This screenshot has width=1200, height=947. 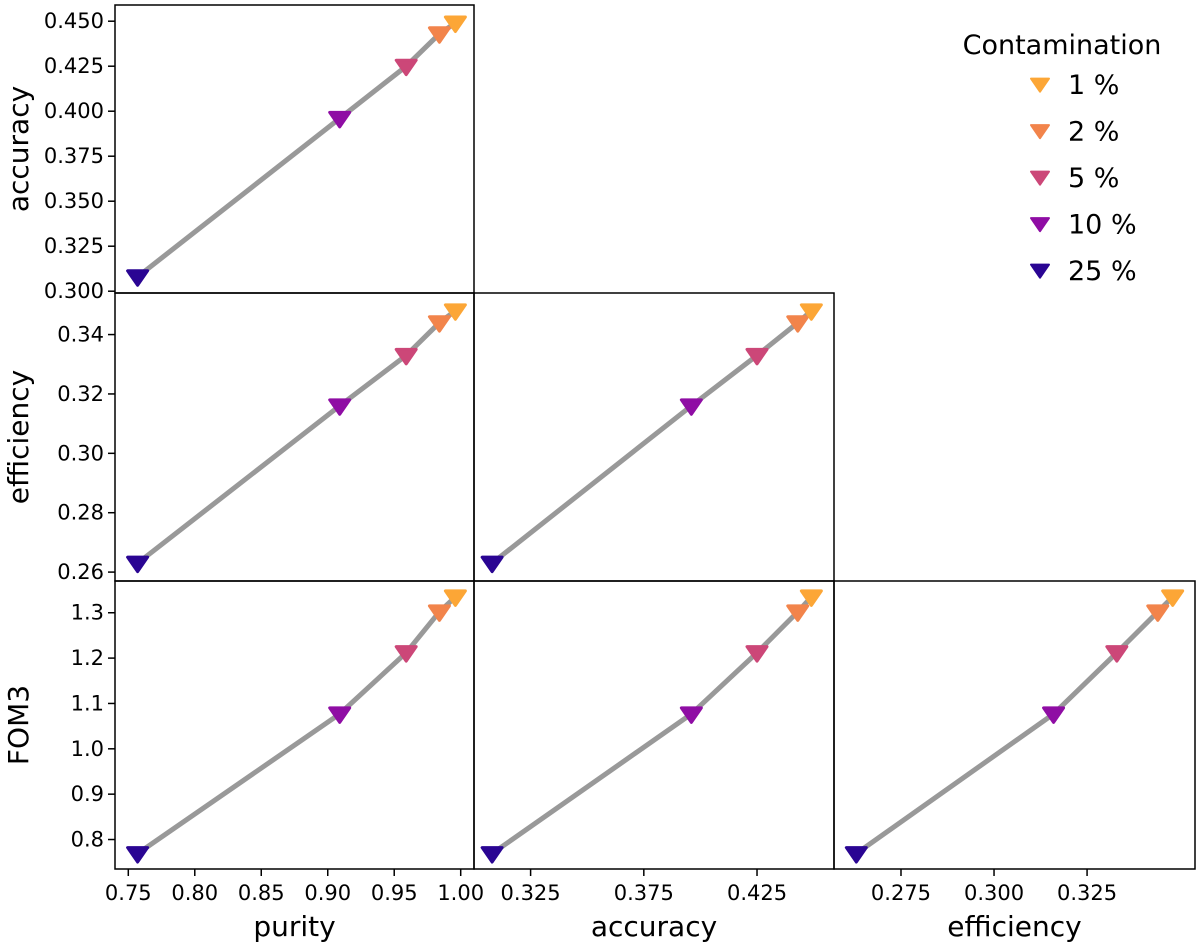 What do you see at coordinates (394, 893) in the screenshot?
I see `xtick-label: 0.95` at bounding box center [394, 893].